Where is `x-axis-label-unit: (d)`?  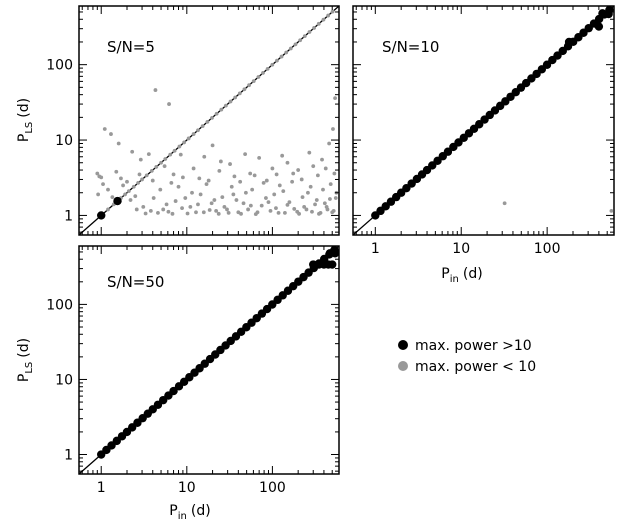
x-axis-label-unit: (d) is located at coordinates (473, 274).